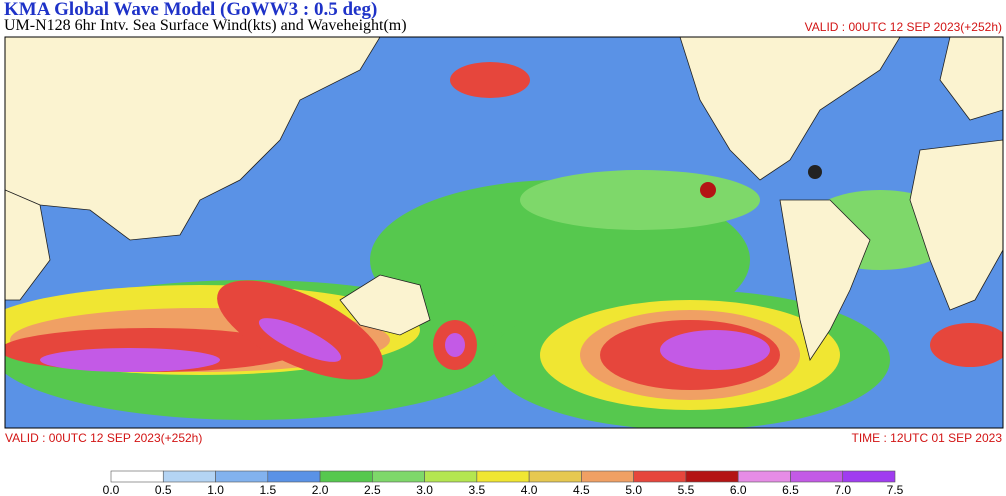  Describe the element at coordinates (926, 438) in the screenshot. I see `analysis-time: TIME : 12UTC 01 SEP 2023` at that location.